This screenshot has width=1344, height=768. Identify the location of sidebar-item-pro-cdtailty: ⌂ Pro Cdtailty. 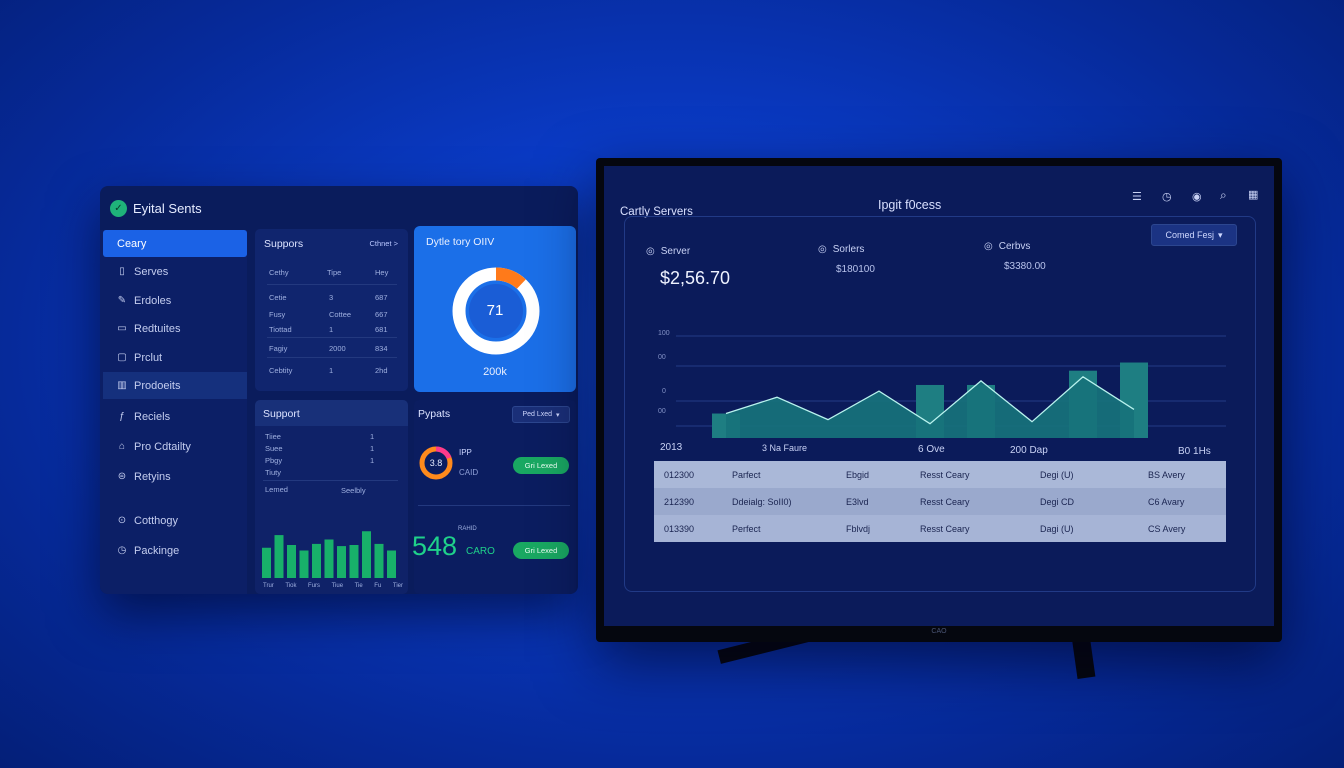
(175, 446).